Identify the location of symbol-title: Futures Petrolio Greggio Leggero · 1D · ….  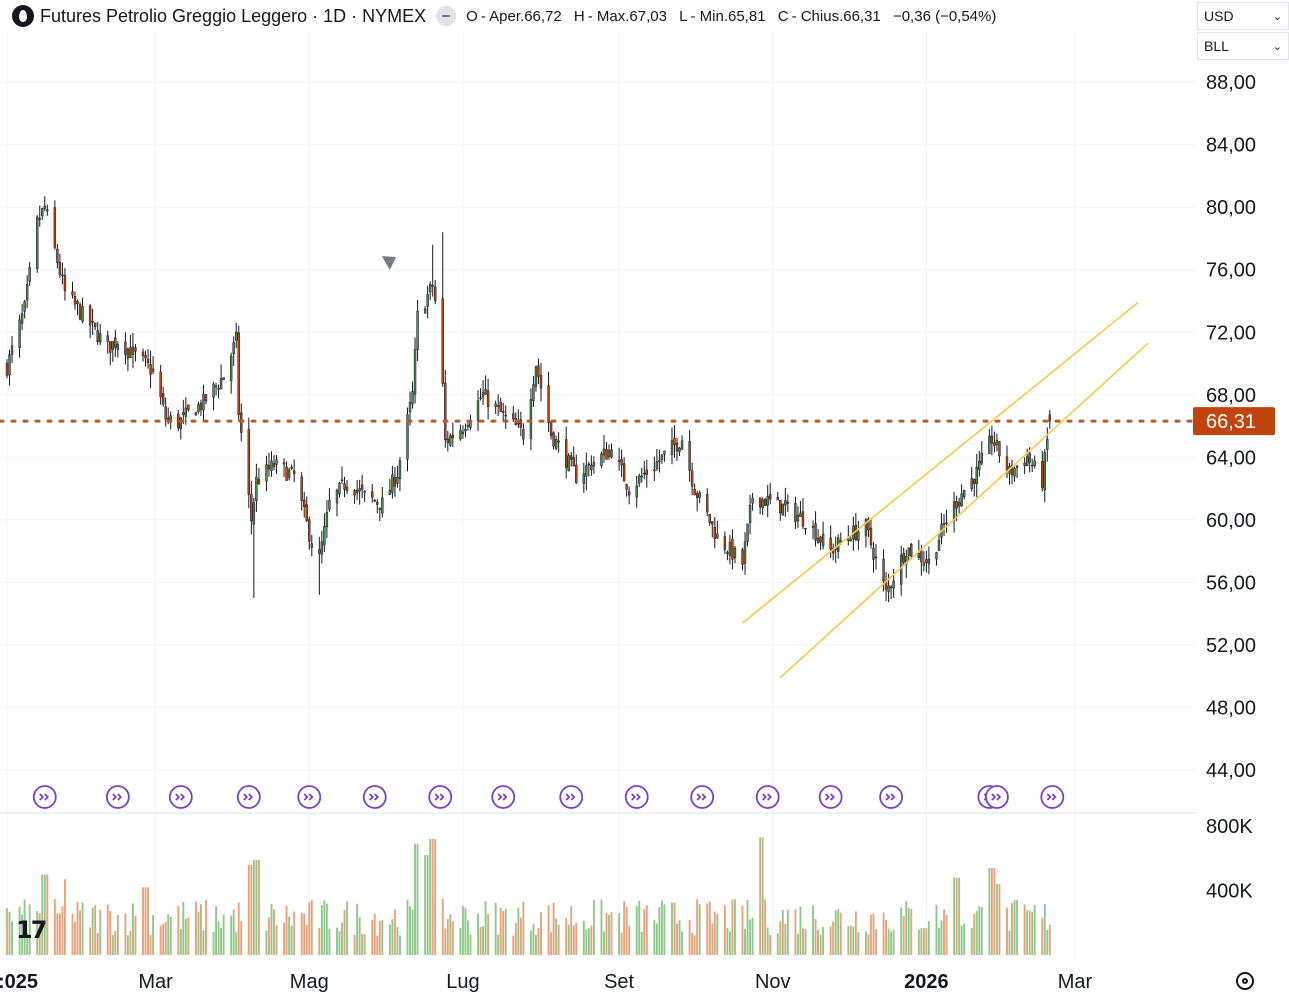
(233, 15).